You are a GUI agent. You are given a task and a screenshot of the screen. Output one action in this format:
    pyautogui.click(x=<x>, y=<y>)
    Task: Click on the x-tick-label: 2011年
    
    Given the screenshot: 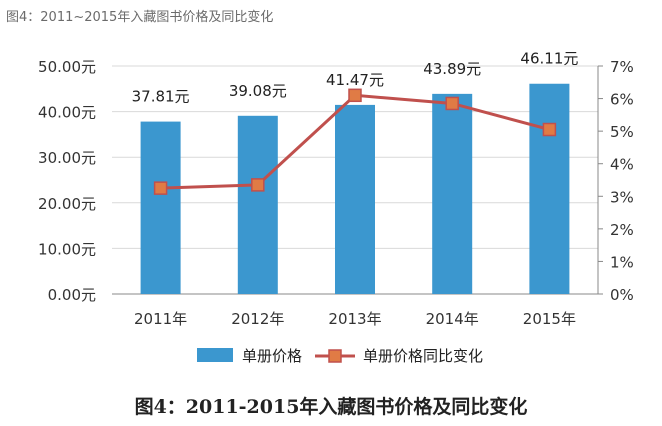 What is the action you would take?
    pyautogui.click(x=160, y=319)
    